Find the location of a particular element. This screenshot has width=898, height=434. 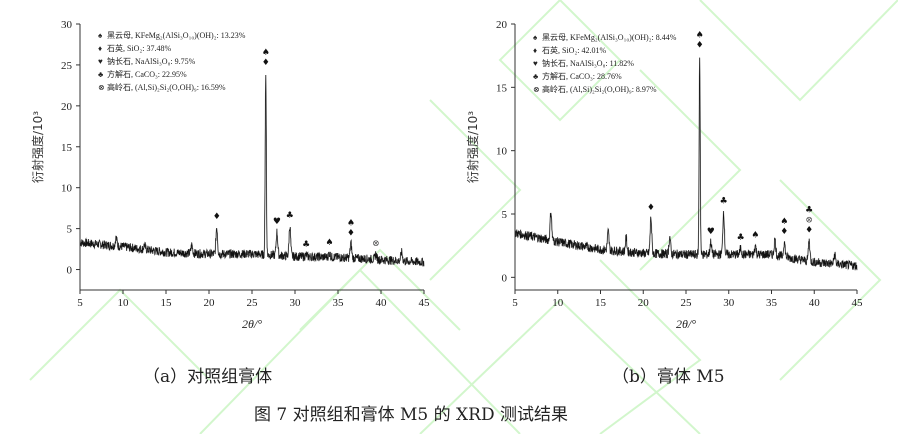

y-tick-label: 30 is located at coordinates (67, 25).